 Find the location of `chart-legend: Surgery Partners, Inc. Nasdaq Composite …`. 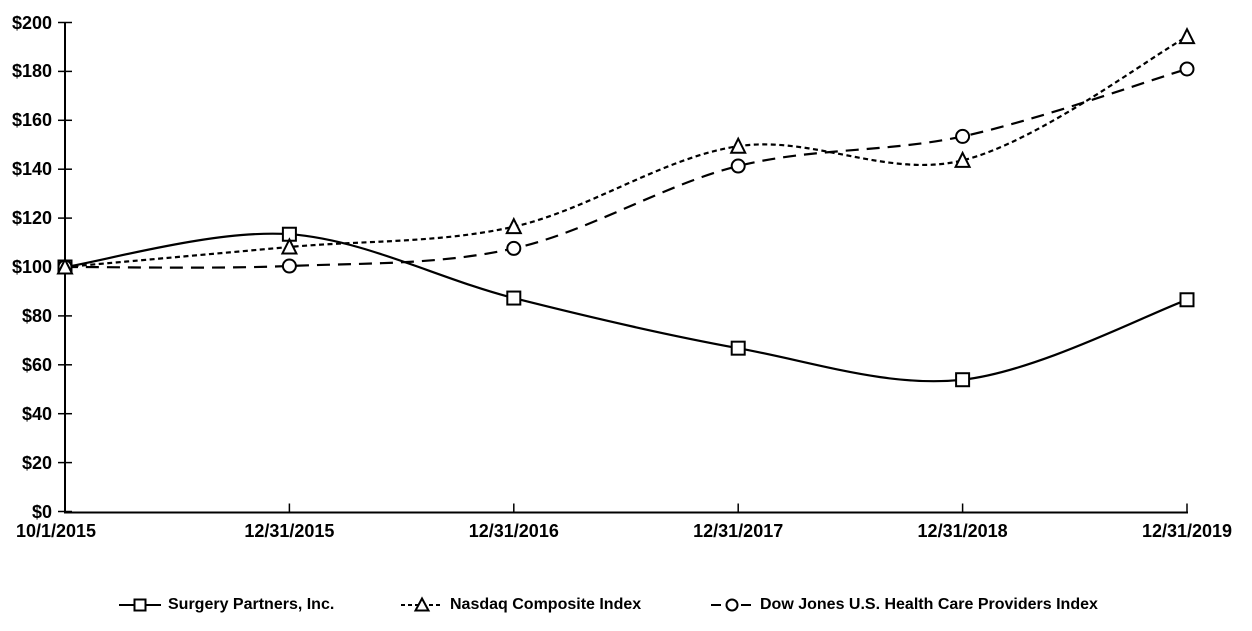

chart-legend: Surgery Partners, Inc. Nasdaq Composite … is located at coordinates (626, 606).